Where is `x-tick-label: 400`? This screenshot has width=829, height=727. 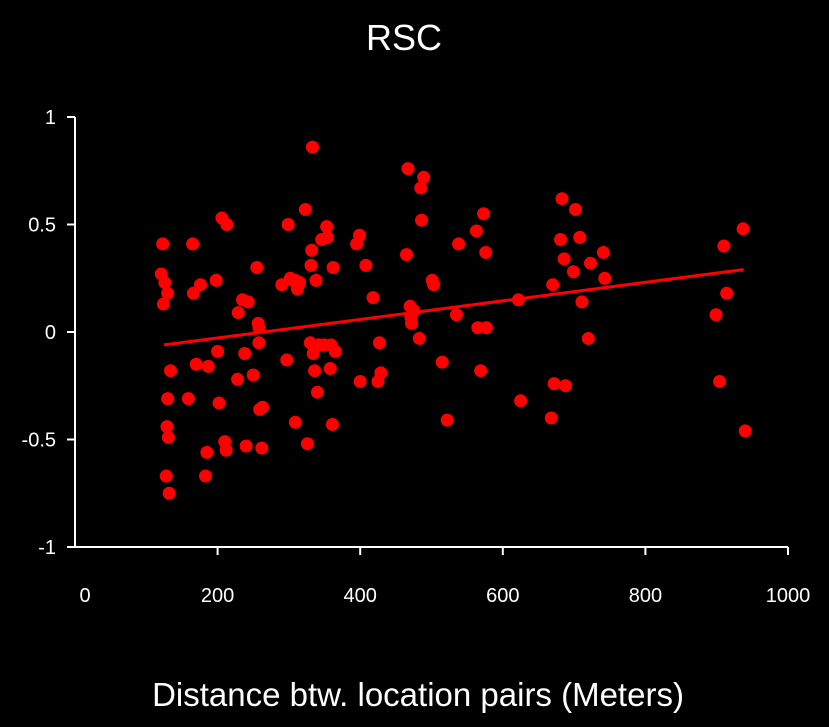
x-tick-label: 400 is located at coordinates (360, 596).